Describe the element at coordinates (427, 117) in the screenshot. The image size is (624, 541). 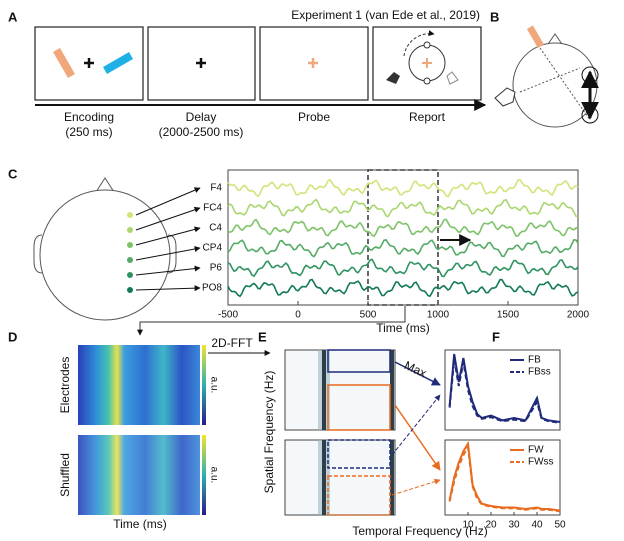
I see `stage-name: Report` at that location.